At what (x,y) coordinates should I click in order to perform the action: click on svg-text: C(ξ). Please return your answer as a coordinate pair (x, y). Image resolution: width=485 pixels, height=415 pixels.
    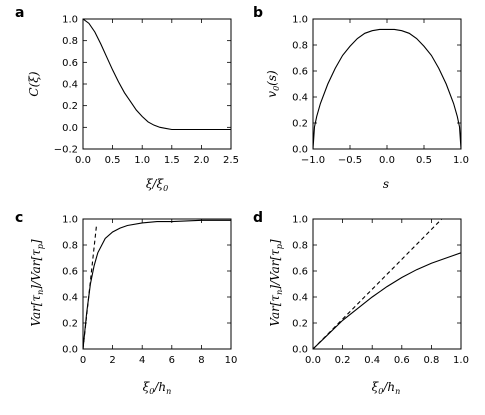
    Looking at the image, I should click on (34, 83).